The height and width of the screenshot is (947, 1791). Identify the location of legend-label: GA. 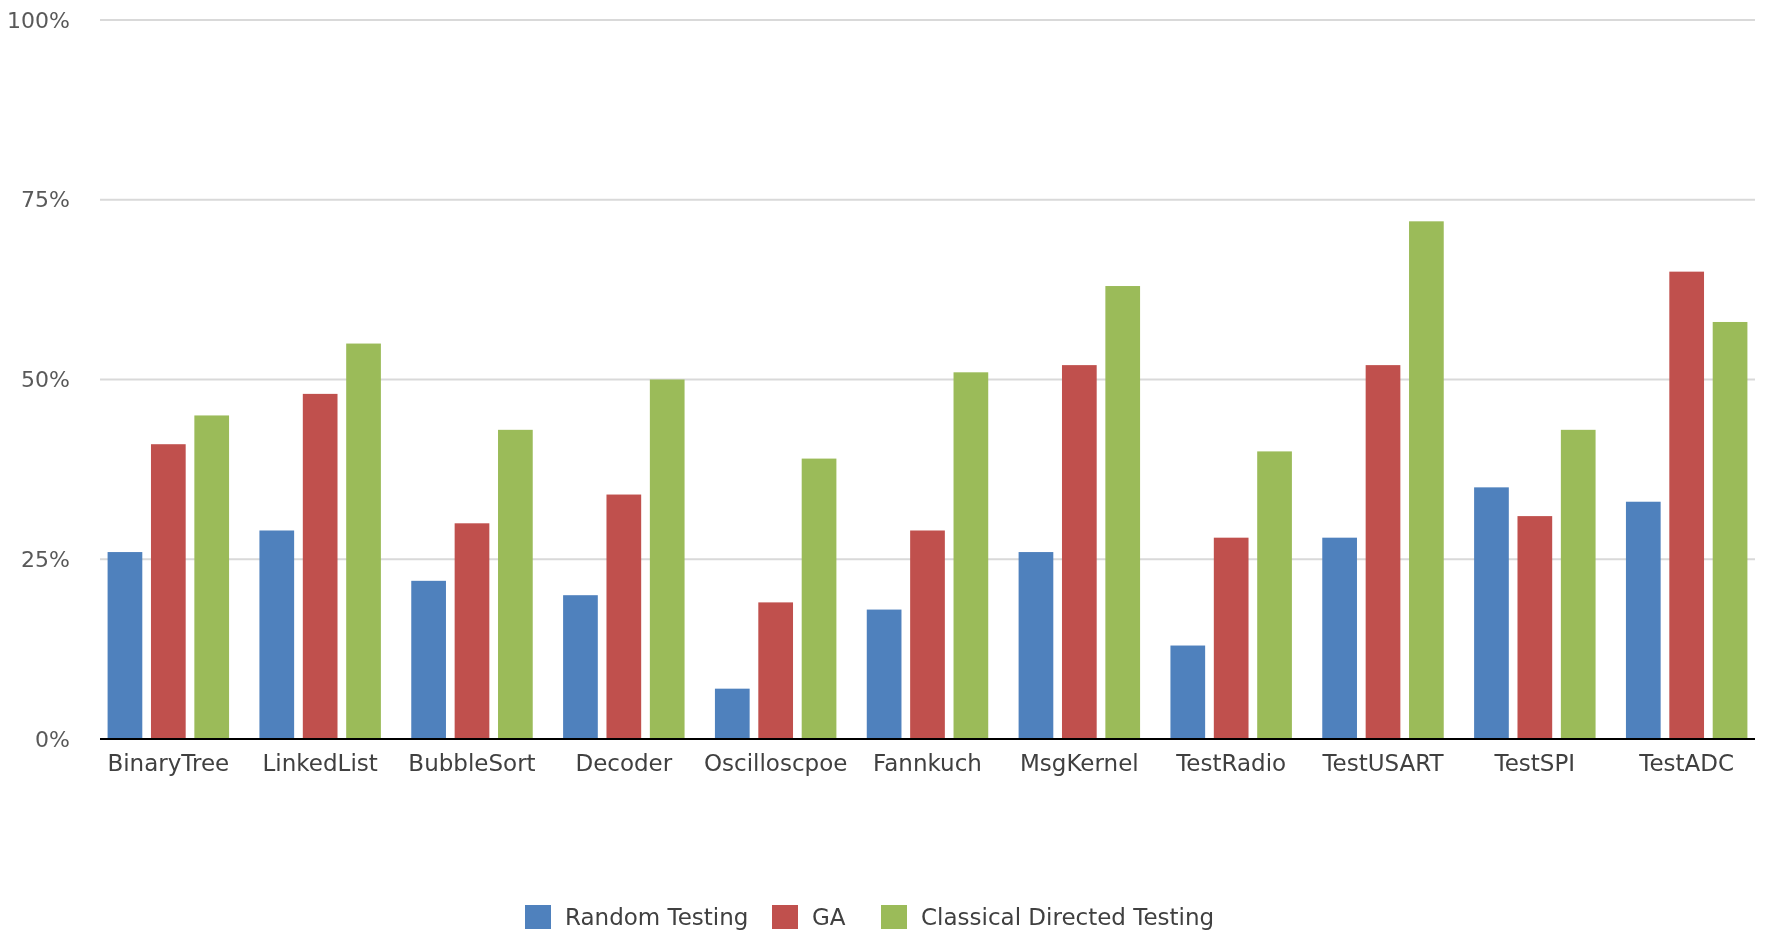
(829, 917).